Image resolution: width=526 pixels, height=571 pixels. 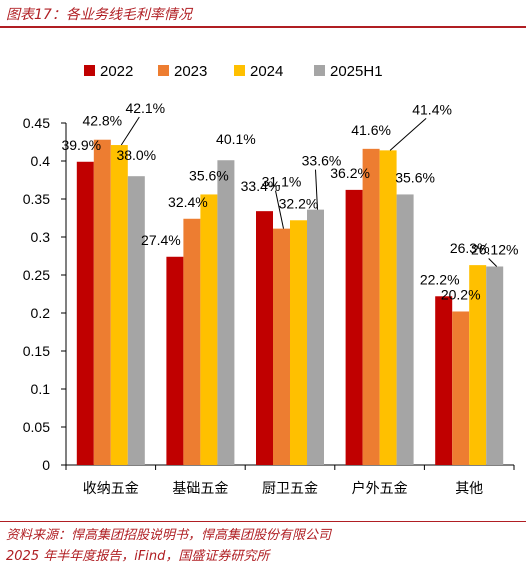 What do you see at coordinates (322, 161) in the screenshot?
I see `data-label-2025H1: 33.6%` at bounding box center [322, 161].